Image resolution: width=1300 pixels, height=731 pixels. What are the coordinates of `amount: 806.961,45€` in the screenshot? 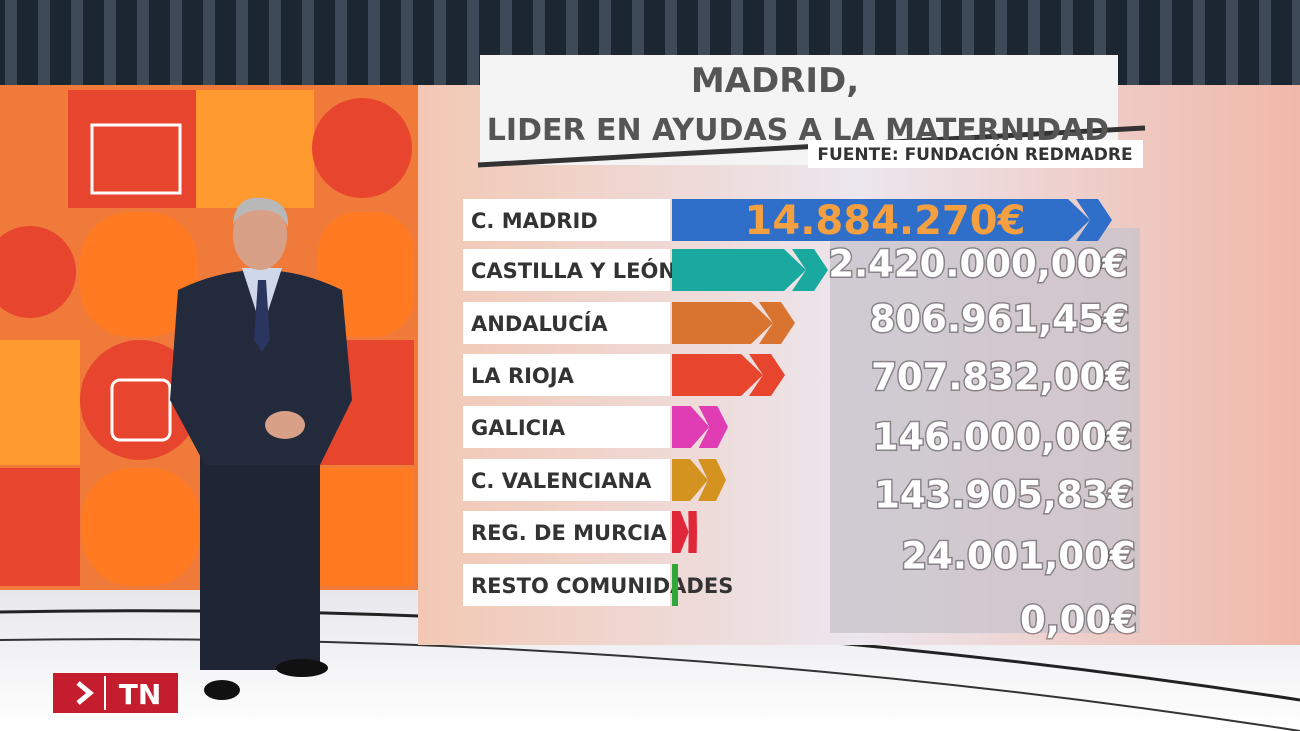 It's located at (1000, 319).